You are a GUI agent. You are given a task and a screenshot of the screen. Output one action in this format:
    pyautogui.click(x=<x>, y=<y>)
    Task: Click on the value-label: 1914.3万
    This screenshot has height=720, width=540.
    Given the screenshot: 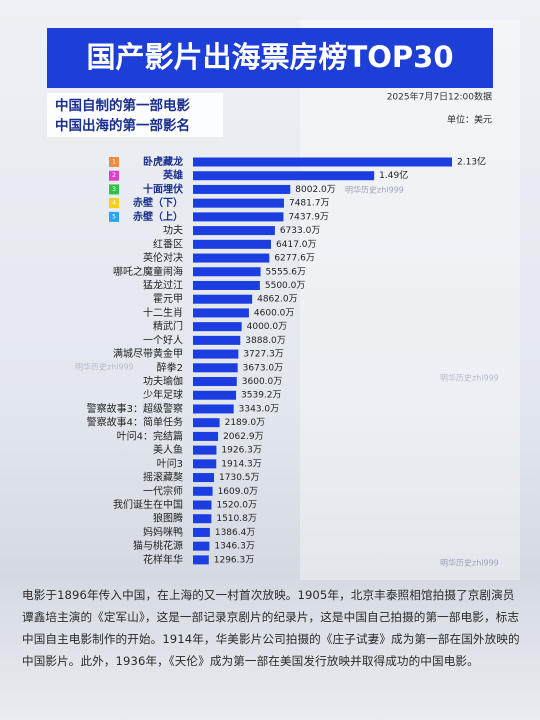 What is the action you would take?
    pyautogui.click(x=241, y=464)
    